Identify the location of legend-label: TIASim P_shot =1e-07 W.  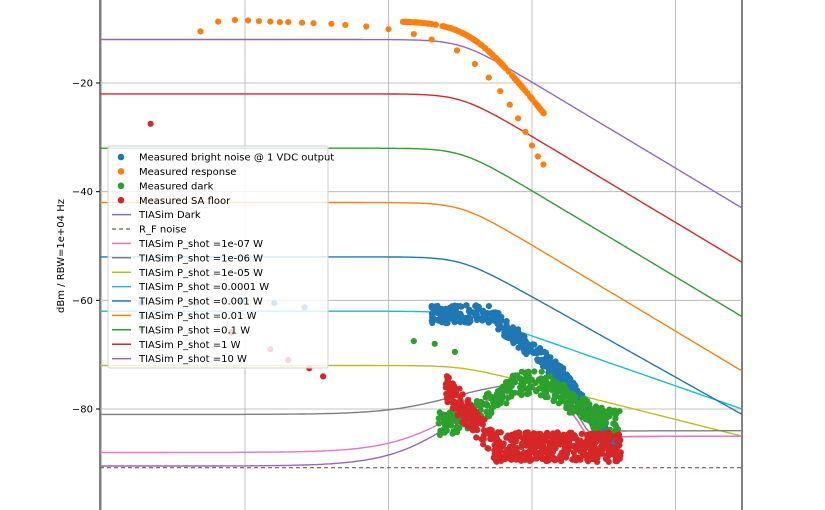
(200, 244).